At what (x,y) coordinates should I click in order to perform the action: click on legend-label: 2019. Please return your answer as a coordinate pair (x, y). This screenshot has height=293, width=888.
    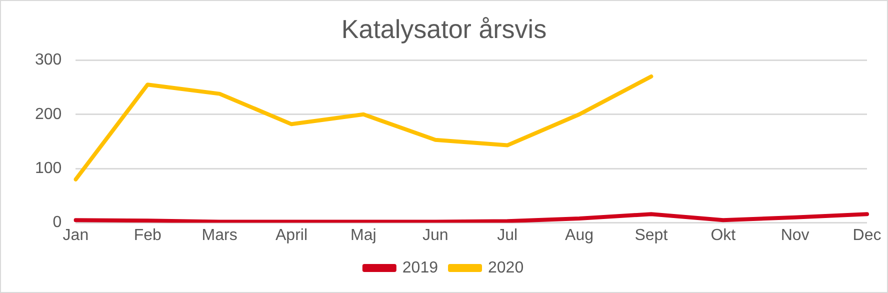
    Looking at the image, I should click on (420, 267).